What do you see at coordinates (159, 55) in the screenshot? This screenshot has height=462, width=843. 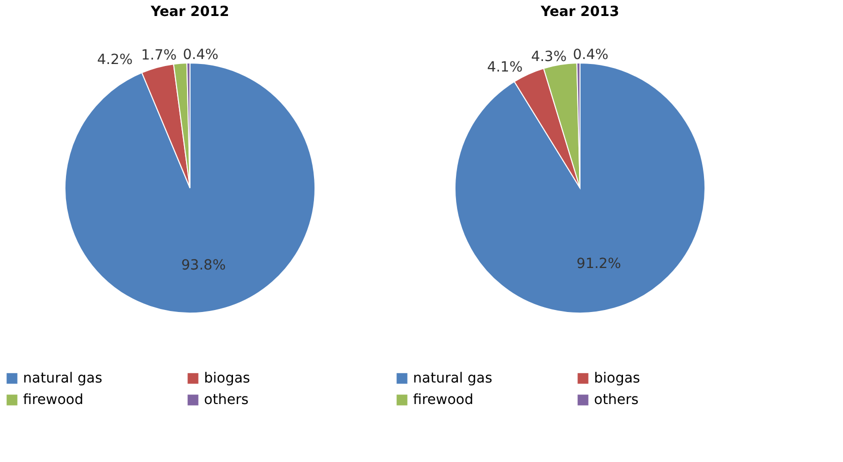 I see `data-label: 1.7%` at bounding box center [159, 55].